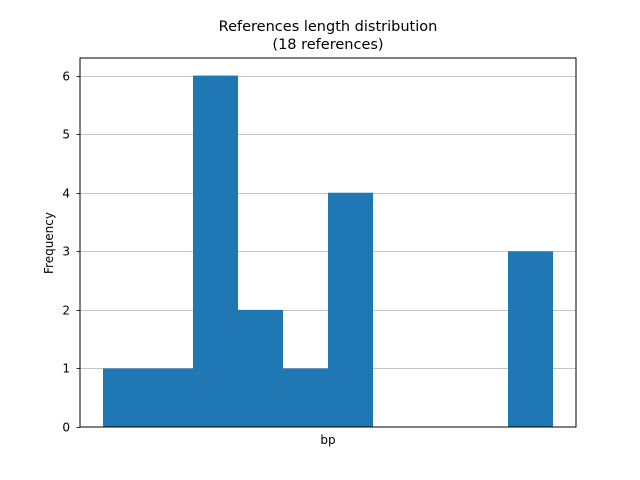 This screenshot has height=480, width=640. Describe the element at coordinates (66, 77) in the screenshot. I see `y-tick-label: 6` at that location.